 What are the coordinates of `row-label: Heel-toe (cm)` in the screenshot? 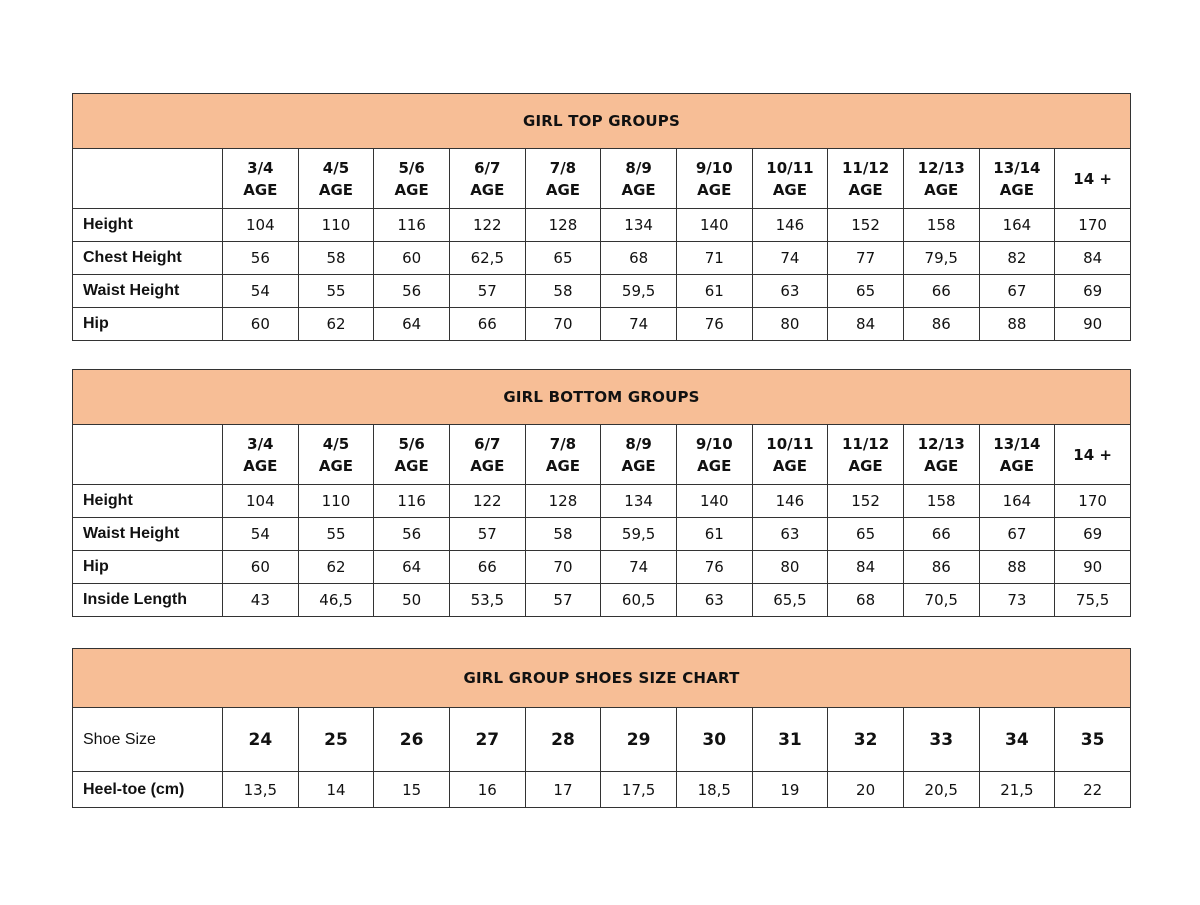 It's located at (147, 789).